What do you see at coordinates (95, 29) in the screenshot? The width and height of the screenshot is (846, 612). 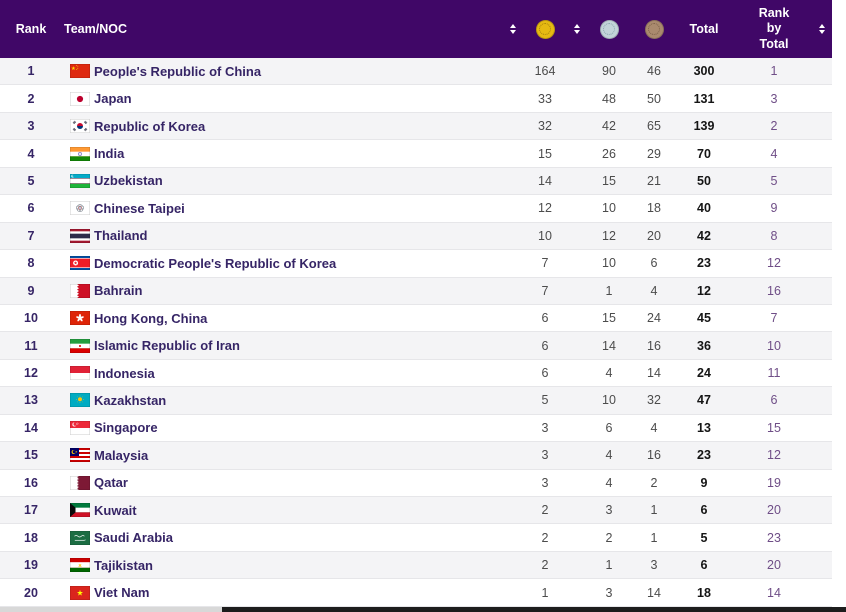 I see `team-noc-label: Team/NOC` at bounding box center [95, 29].